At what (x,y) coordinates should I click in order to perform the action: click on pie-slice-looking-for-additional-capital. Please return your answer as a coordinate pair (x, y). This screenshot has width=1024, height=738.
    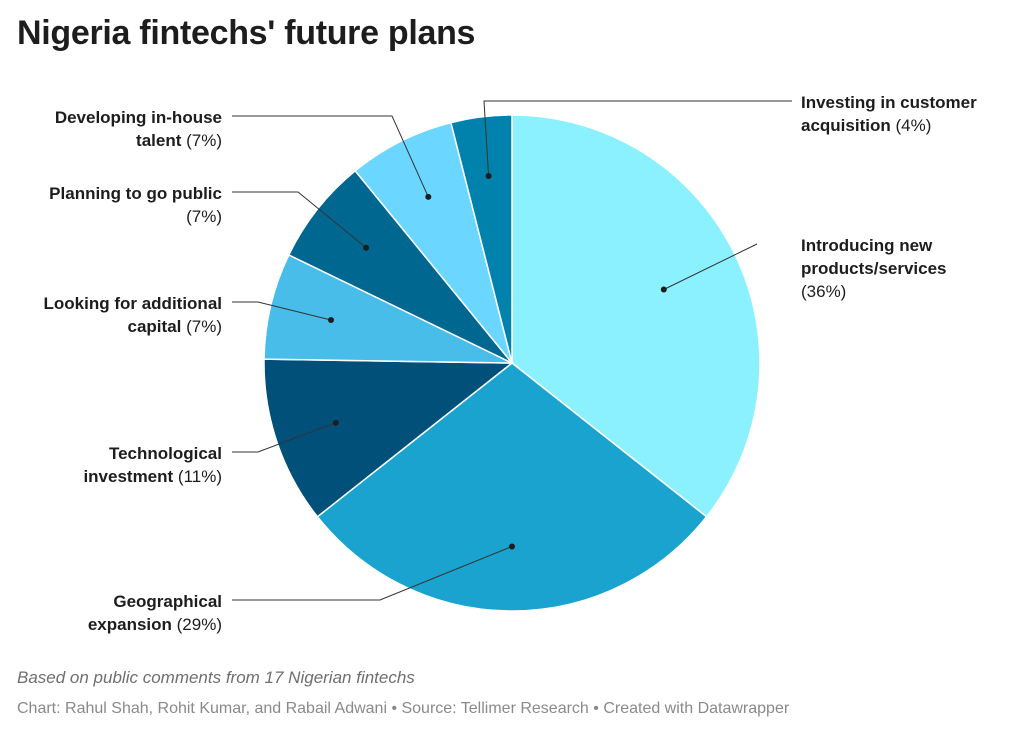
    Looking at the image, I should click on (388, 308).